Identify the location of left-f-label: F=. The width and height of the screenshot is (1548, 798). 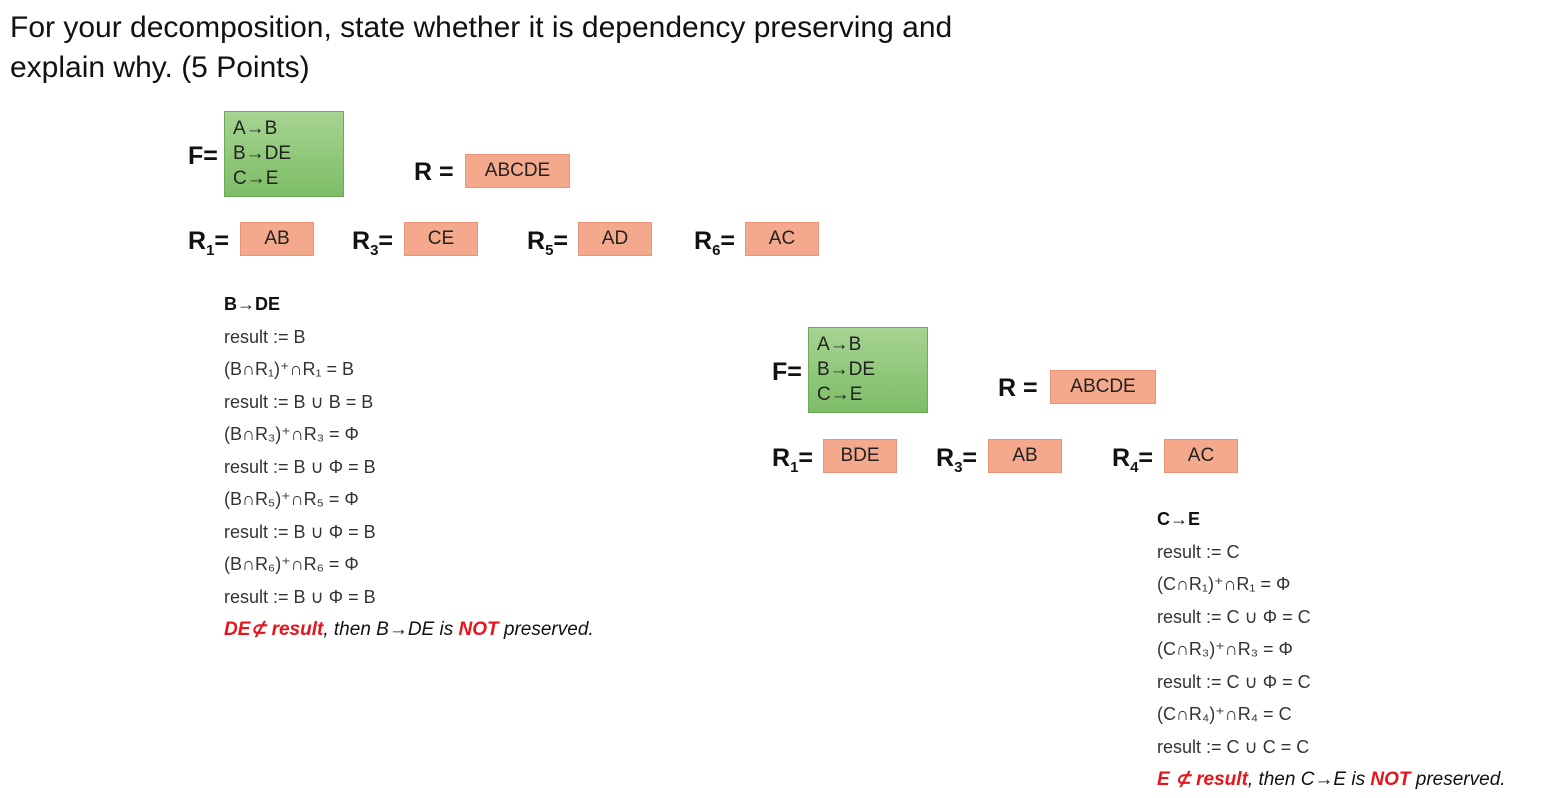
(203, 156).